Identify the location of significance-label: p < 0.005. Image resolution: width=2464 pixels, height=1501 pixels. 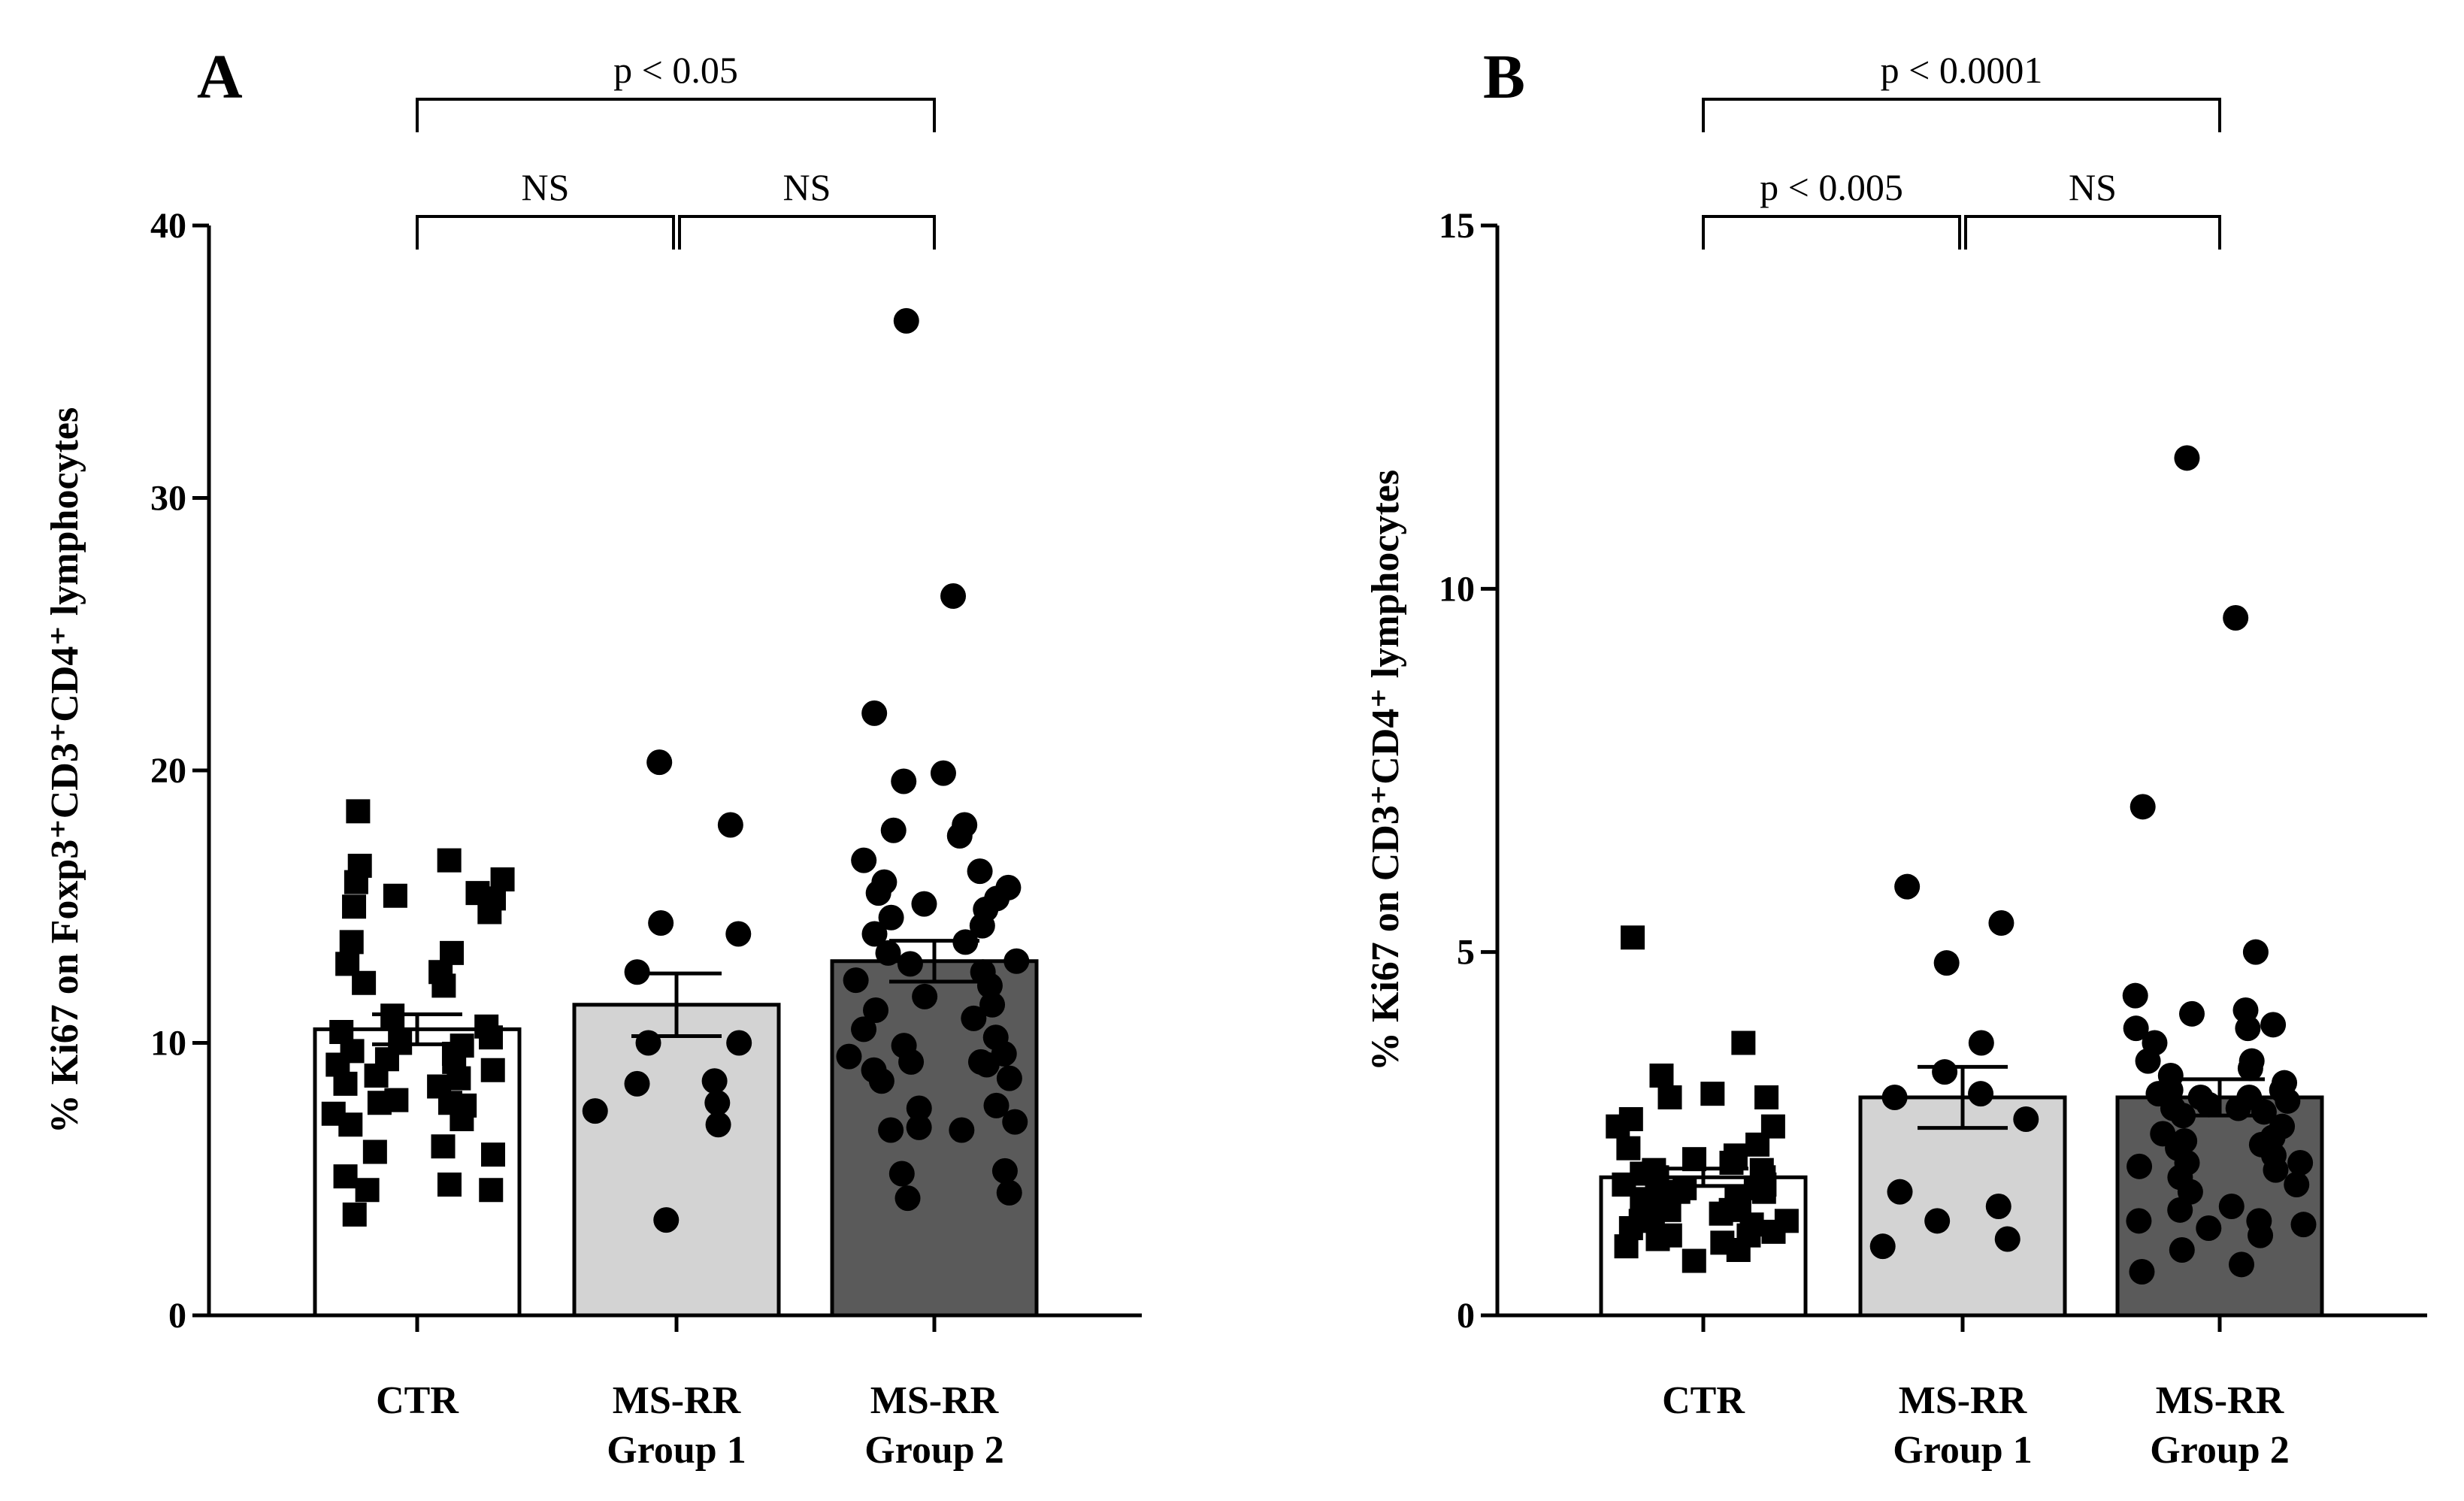
(1831, 187).